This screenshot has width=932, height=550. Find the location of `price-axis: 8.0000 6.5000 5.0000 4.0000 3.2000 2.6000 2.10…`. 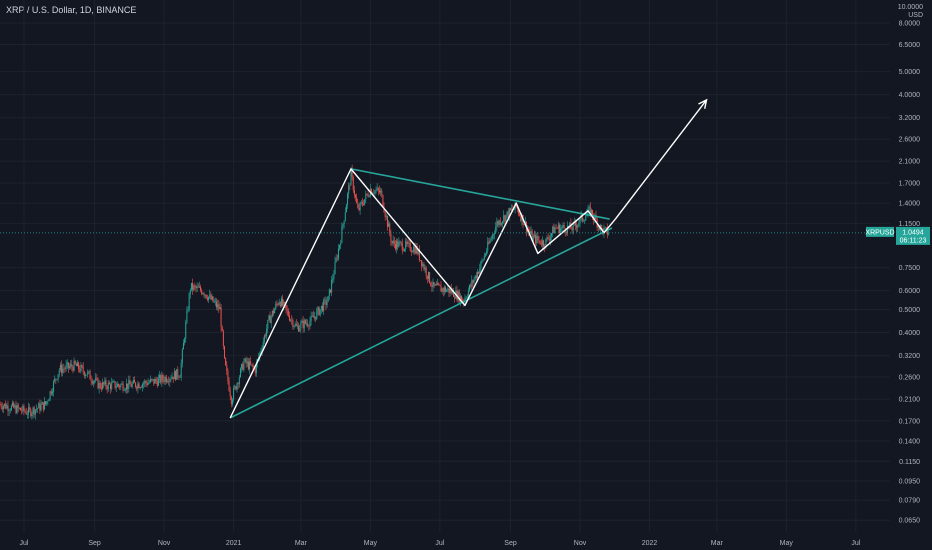

price-axis: 8.0000 6.5000 5.0000 4.0000 3.2000 2.6000 2.10… is located at coordinates (910, 273).